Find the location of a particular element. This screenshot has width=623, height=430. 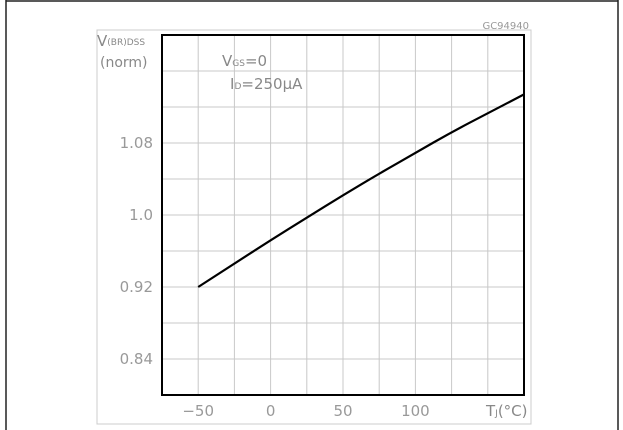

x-tick-label: 0 is located at coordinates (271, 411).